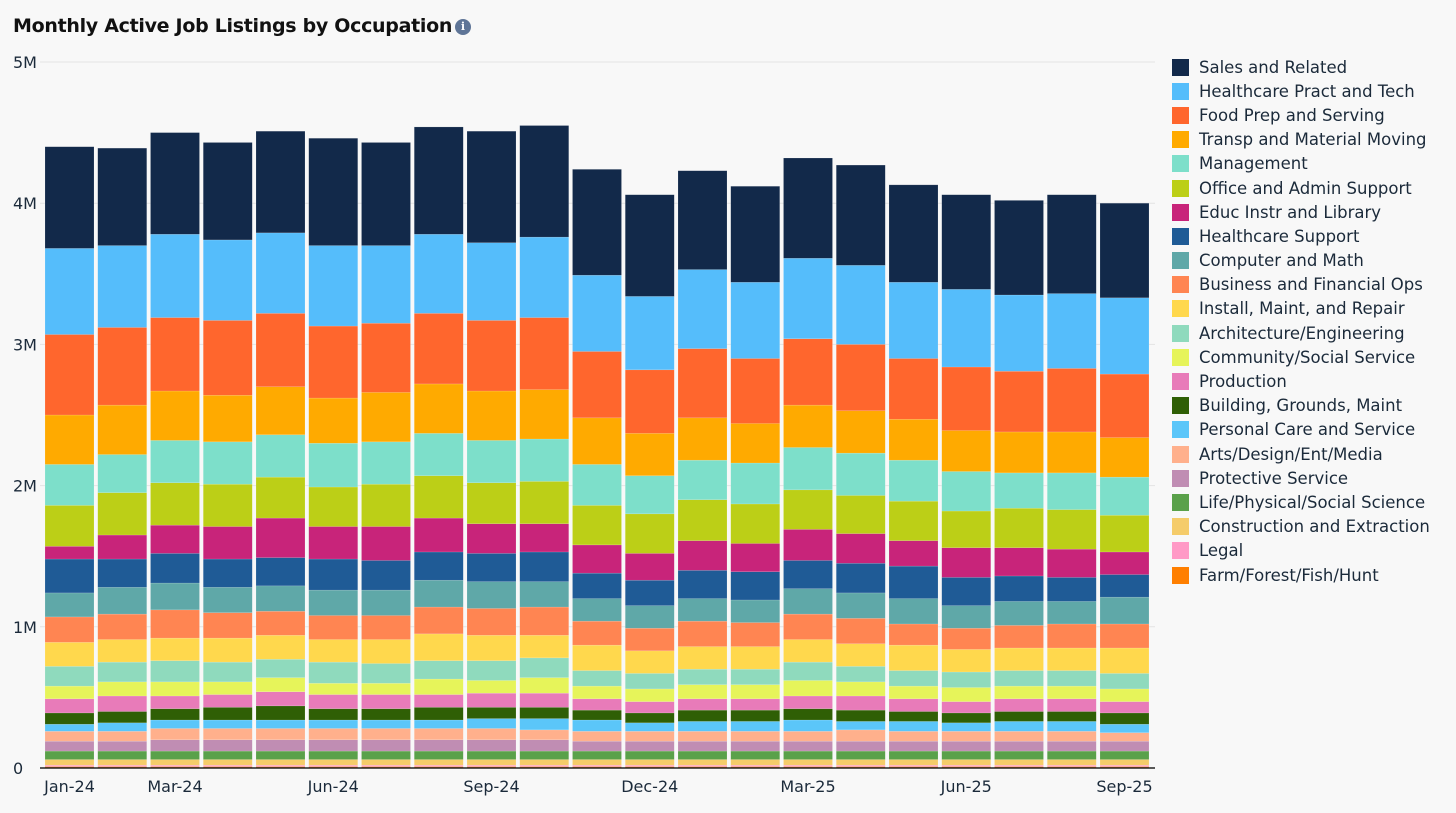  Describe the element at coordinates (122, 689) in the screenshot. I see `bar-segment: Community/Social Service Feb-24: 0.1M` at that location.